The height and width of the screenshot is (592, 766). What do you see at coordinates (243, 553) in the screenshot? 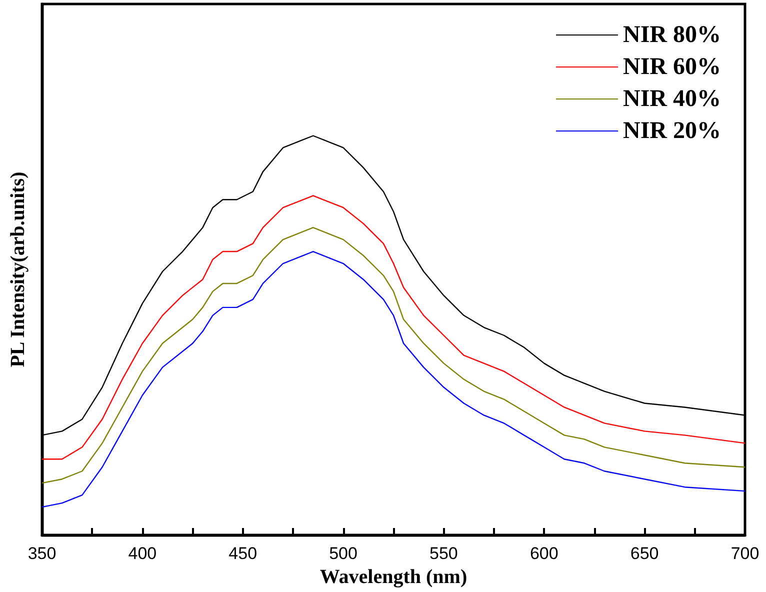
I see `x-tick-label: 450` at bounding box center [243, 553].